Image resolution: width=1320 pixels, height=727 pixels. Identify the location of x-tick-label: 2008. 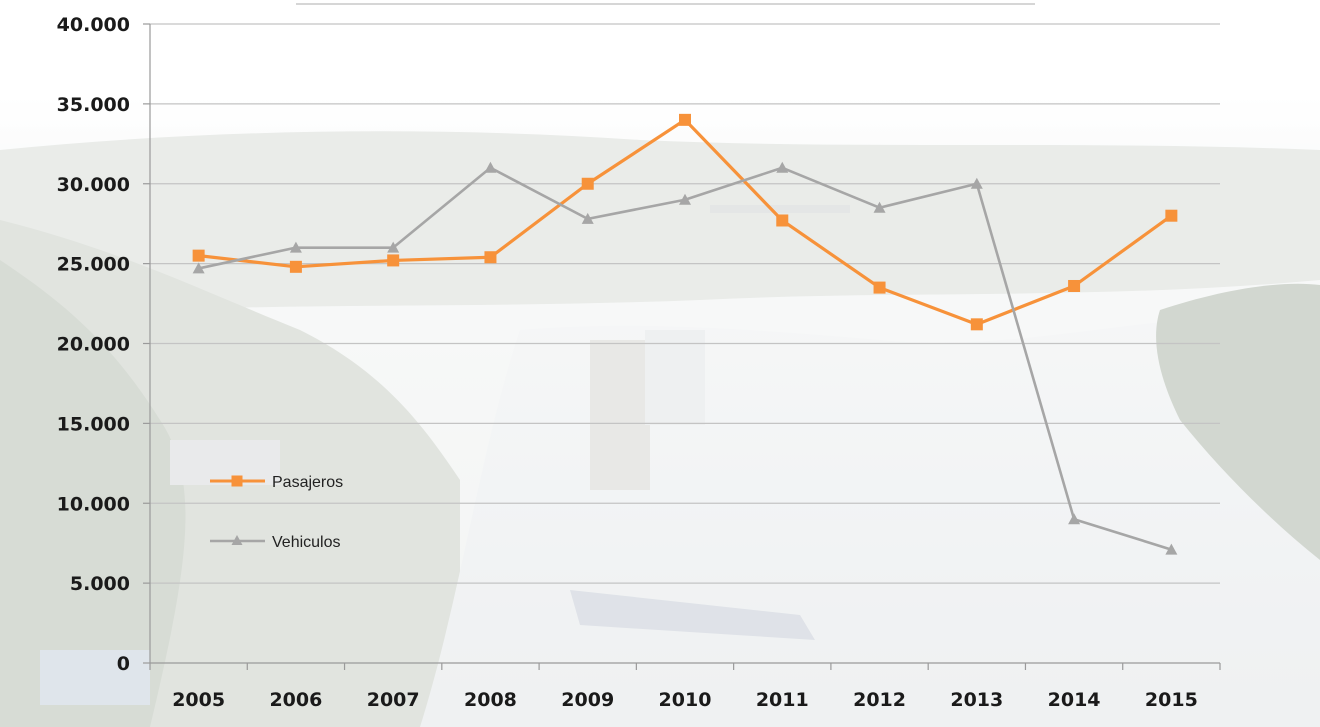
(490, 700).